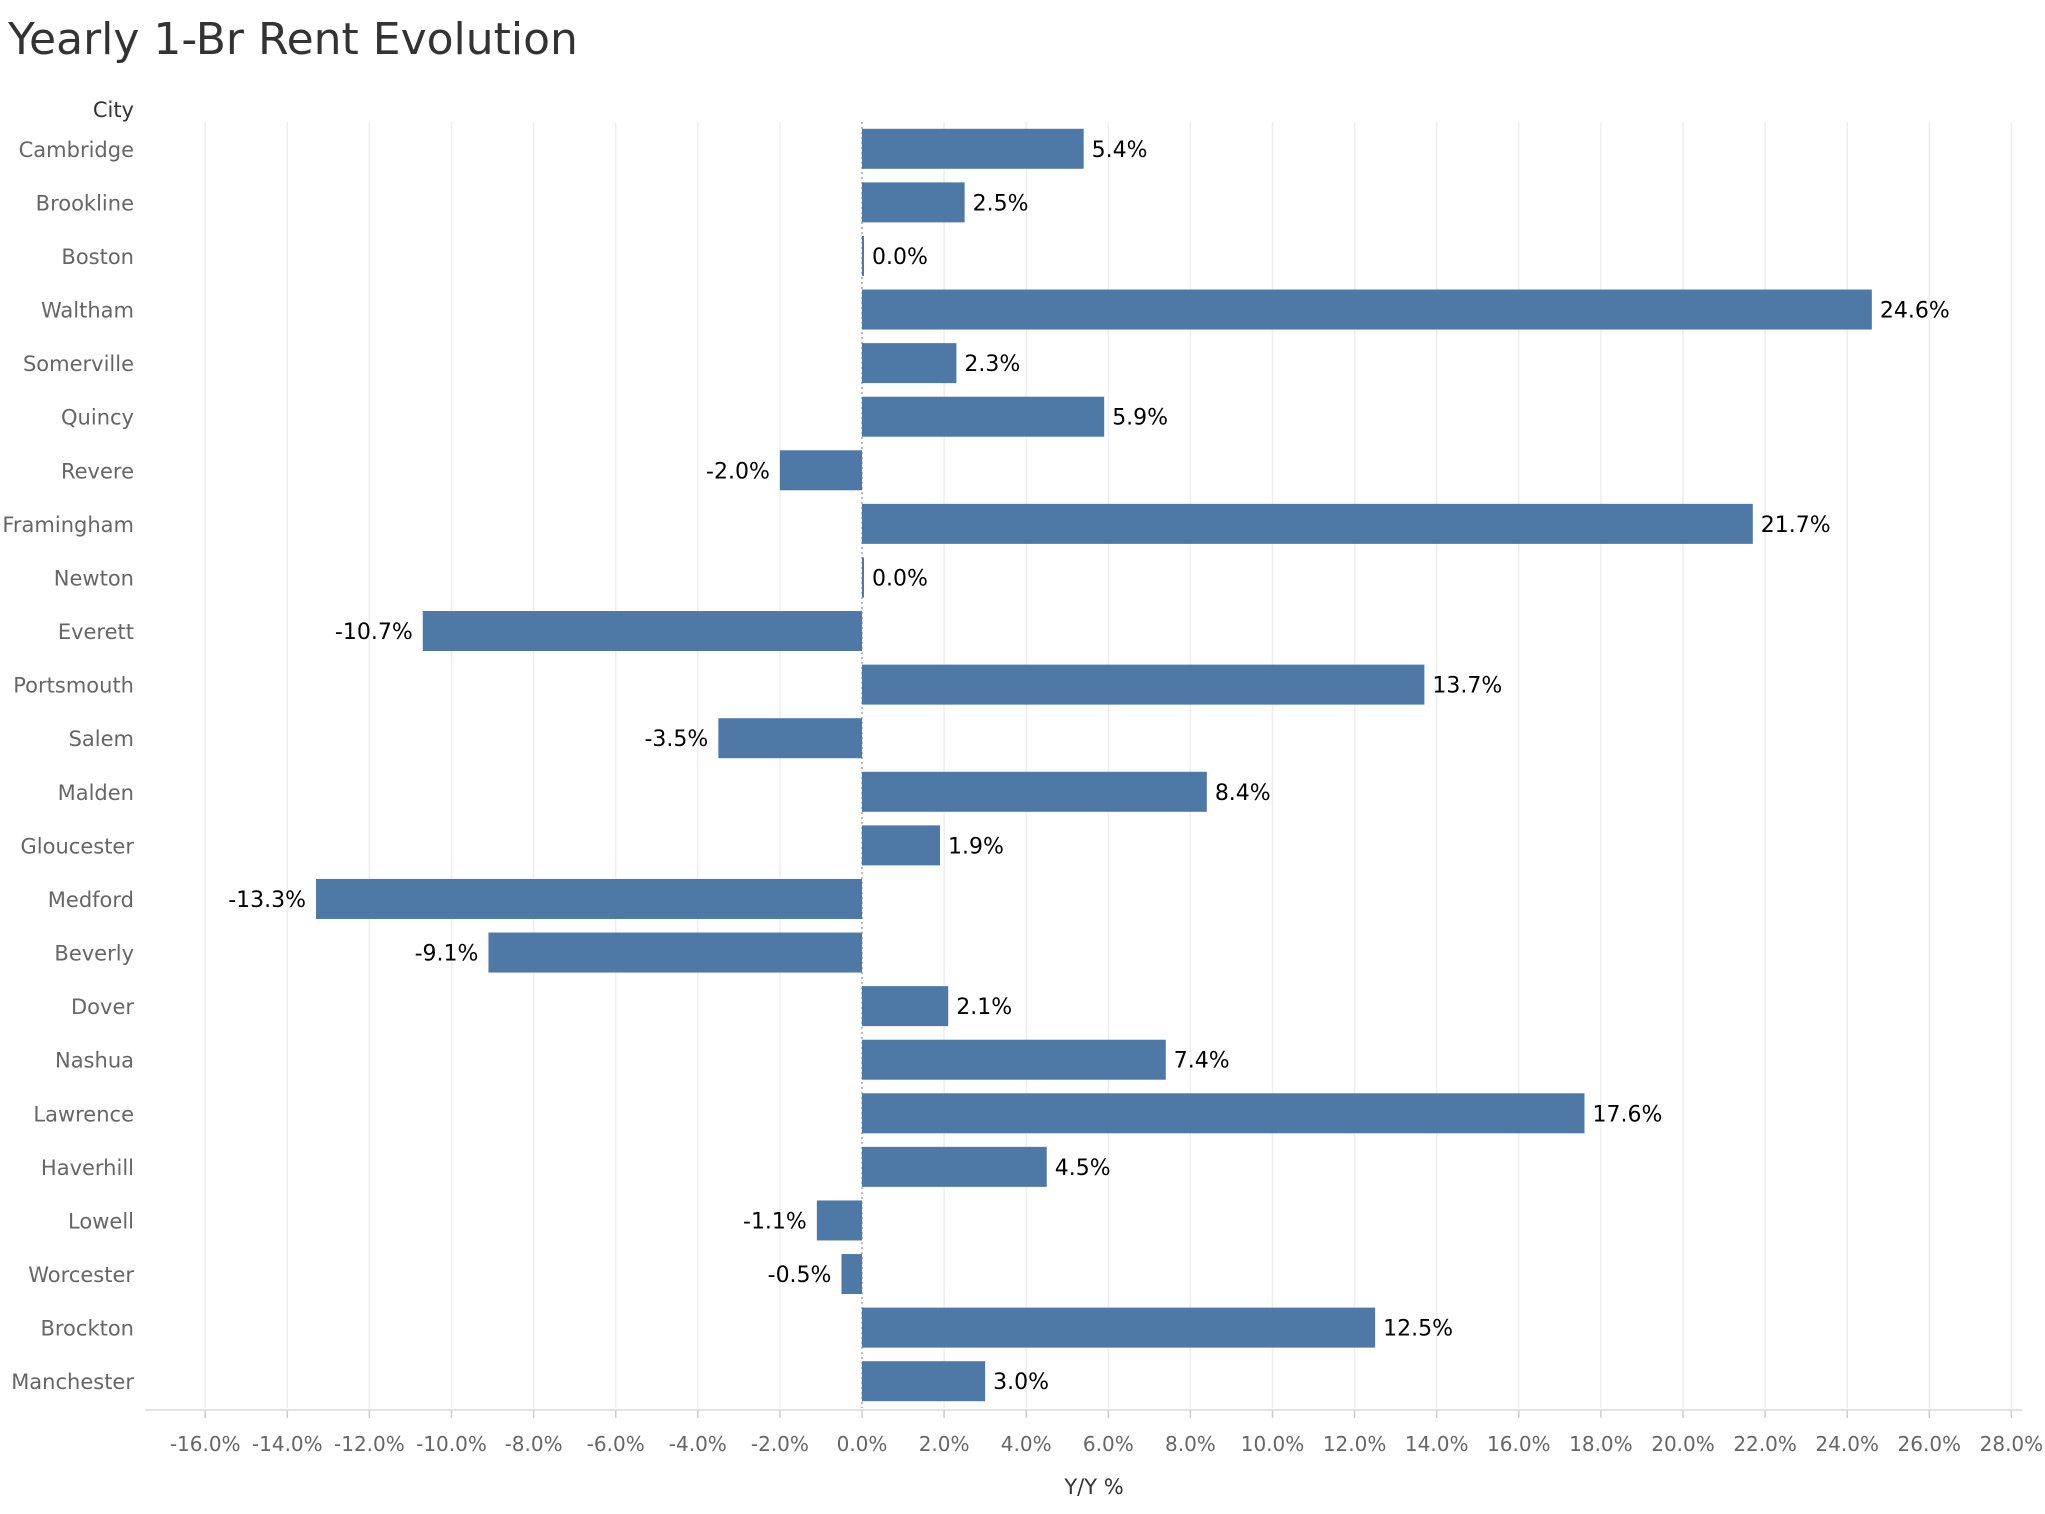 The height and width of the screenshot is (1514, 2045). I want to click on data-label: -3.5%, so click(676, 739).